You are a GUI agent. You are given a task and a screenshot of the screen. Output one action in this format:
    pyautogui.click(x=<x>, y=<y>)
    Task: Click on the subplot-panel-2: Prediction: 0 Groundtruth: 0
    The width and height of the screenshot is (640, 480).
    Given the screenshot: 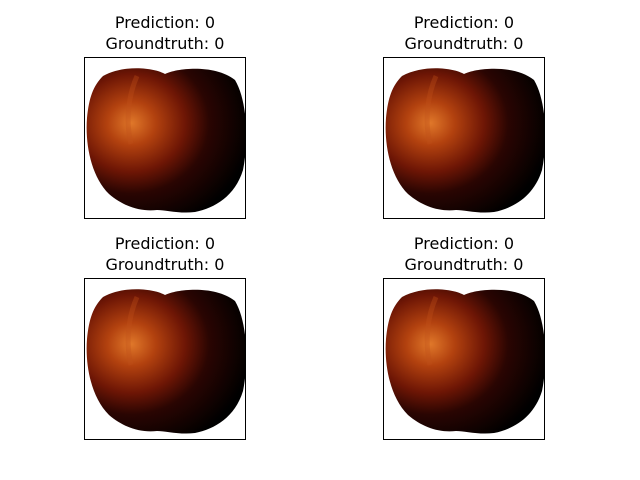 What is the action you would take?
    pyautogui.click(x=464, y=115)
    